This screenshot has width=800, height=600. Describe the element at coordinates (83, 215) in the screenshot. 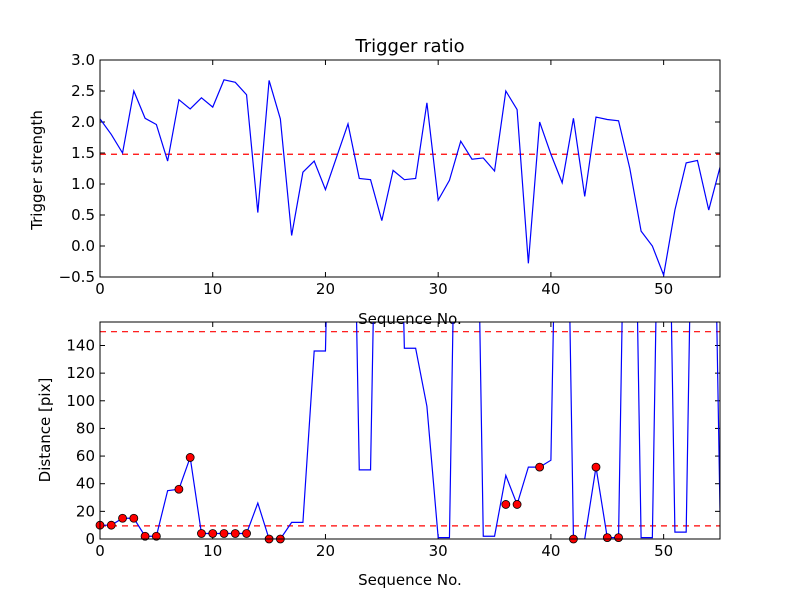

I see `top-y-tick-label: 0.5` at that location.